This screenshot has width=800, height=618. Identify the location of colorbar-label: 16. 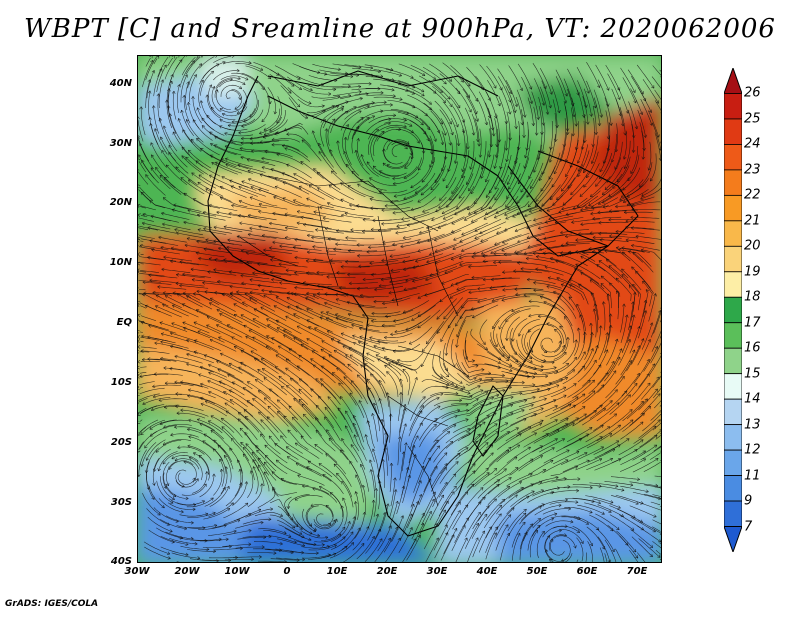
(752, 348).